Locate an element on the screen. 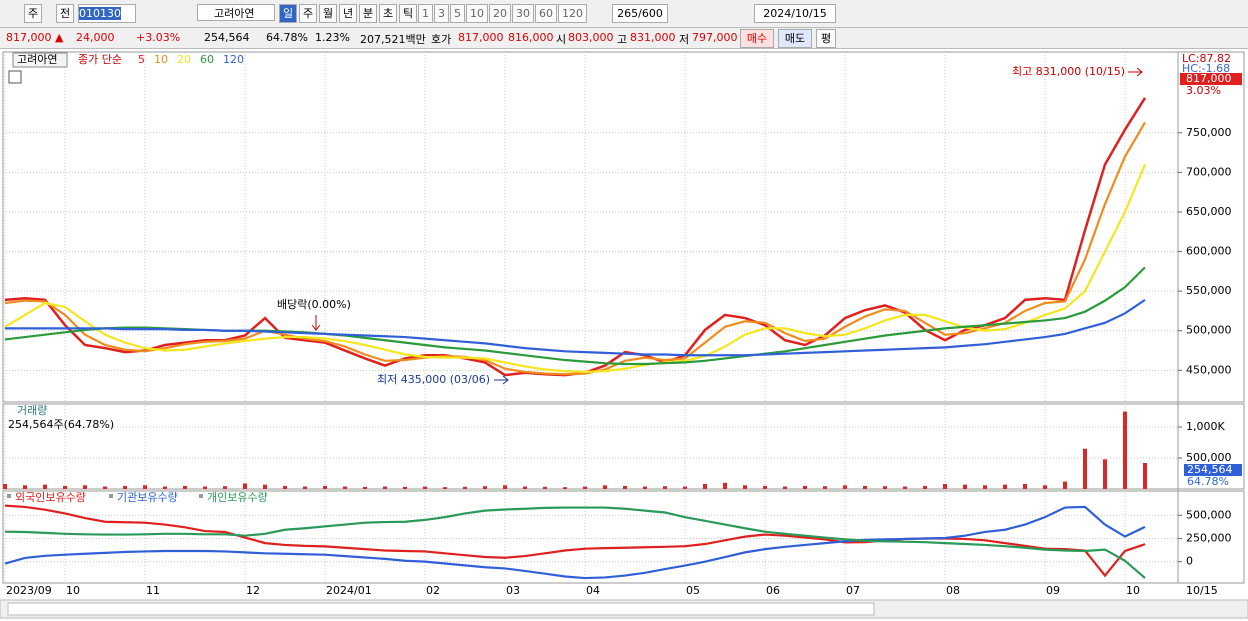 This screenshot has width=1248, height=621. avg-button: 평 is located at coordinates (826, 38).